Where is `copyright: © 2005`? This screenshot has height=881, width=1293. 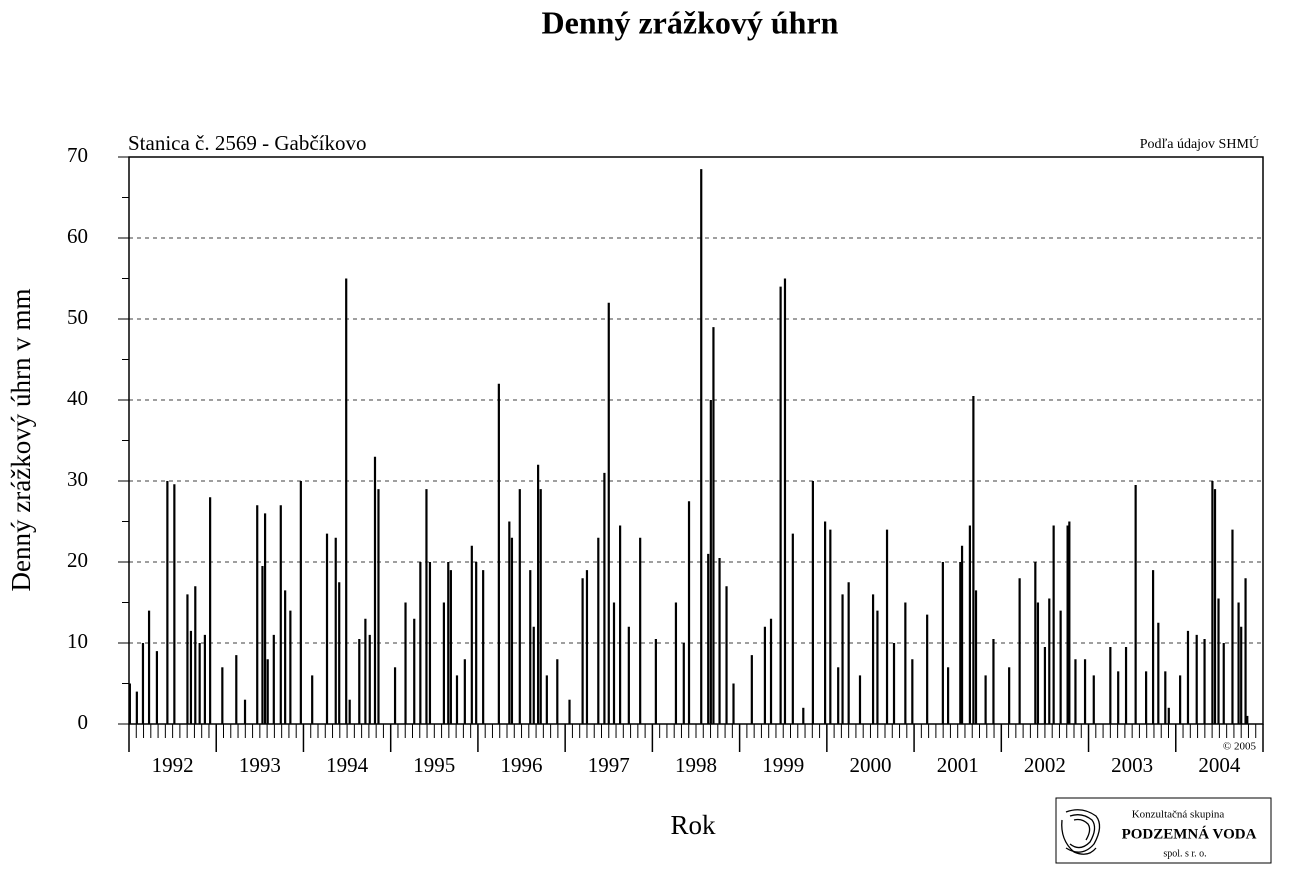
copyright: © 2005 is located at coordinates (1240, 747).